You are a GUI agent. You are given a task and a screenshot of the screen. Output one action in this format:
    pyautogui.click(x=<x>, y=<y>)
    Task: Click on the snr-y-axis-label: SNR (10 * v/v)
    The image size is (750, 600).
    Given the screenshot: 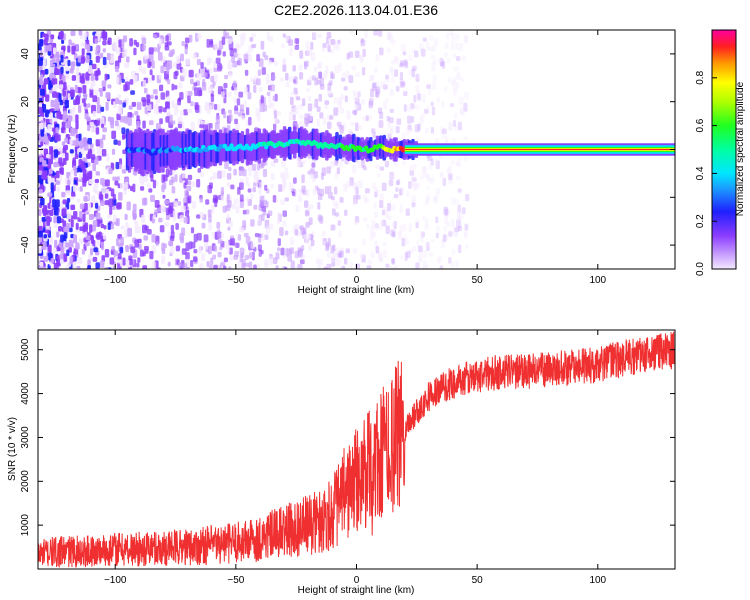 What is the action you would take?
    pyautogui.click(x=12, y=449)
    